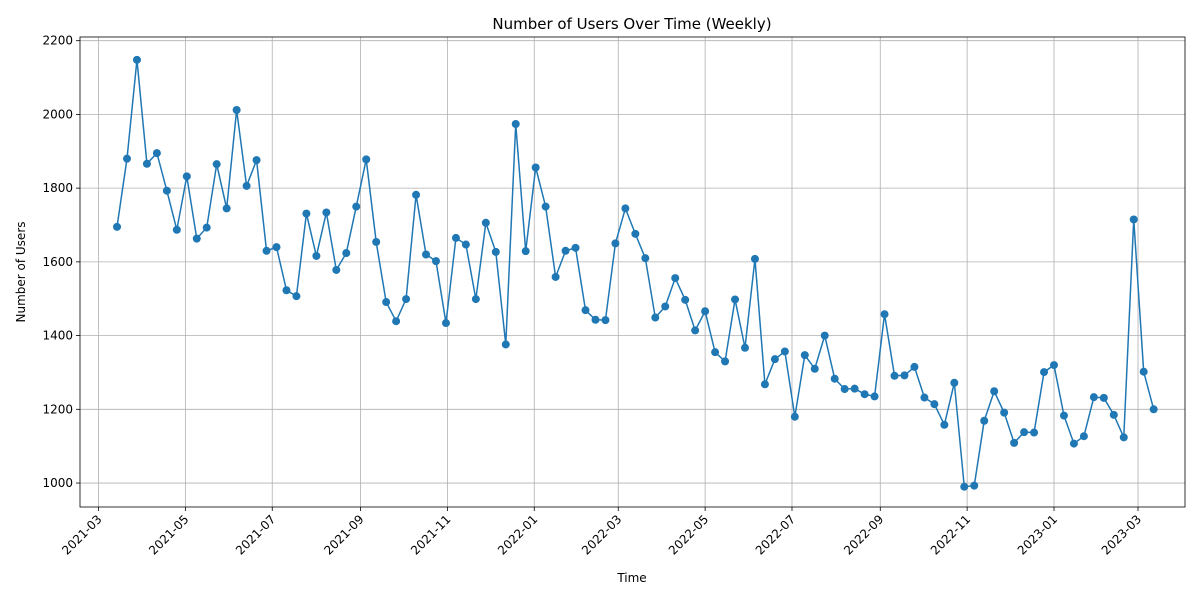 The image size is (1200, 600). I want to click on y-tick-label: 2000, so click(57, 114).